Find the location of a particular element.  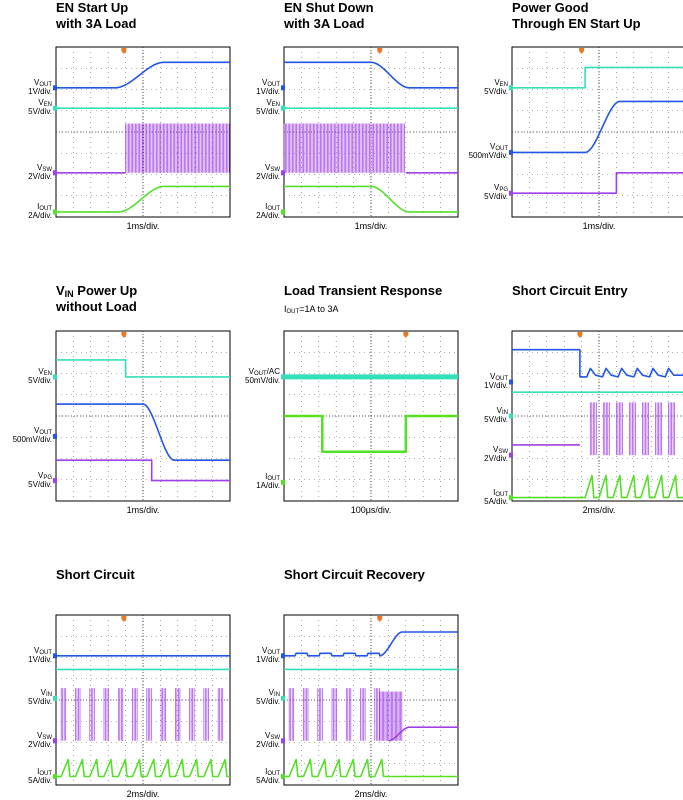

channel-scale: 5A/div. is located at coordinates (268, 780).